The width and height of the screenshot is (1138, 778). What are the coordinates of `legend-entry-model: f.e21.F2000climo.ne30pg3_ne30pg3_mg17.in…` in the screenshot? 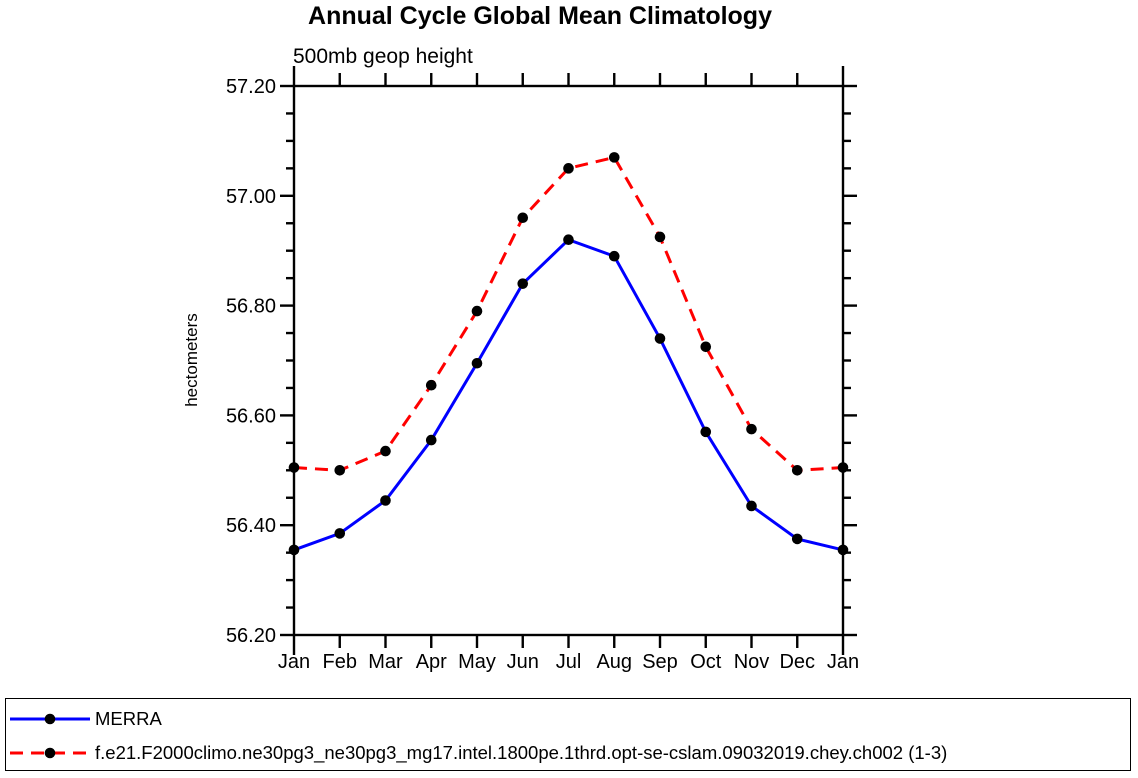 It's located at (478, 753).